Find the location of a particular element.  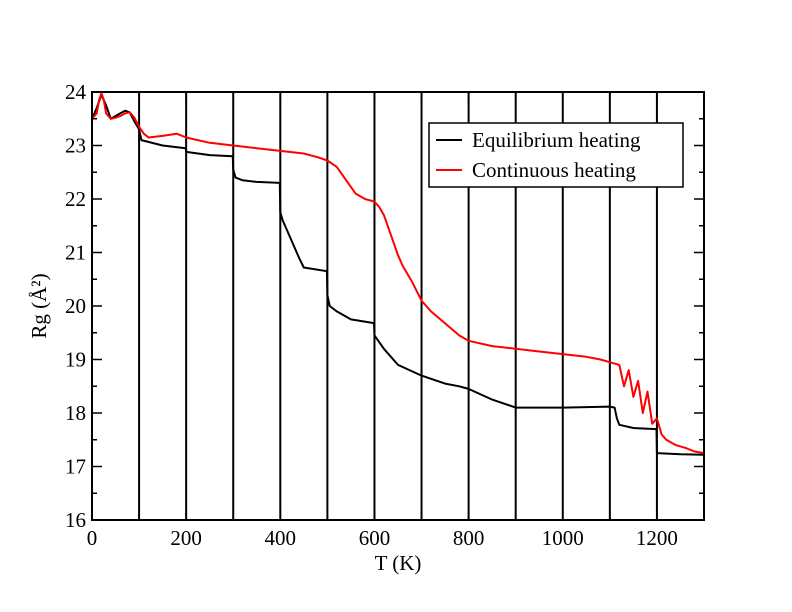

x-tick-label: 200 is located at coordinates (186, 538).